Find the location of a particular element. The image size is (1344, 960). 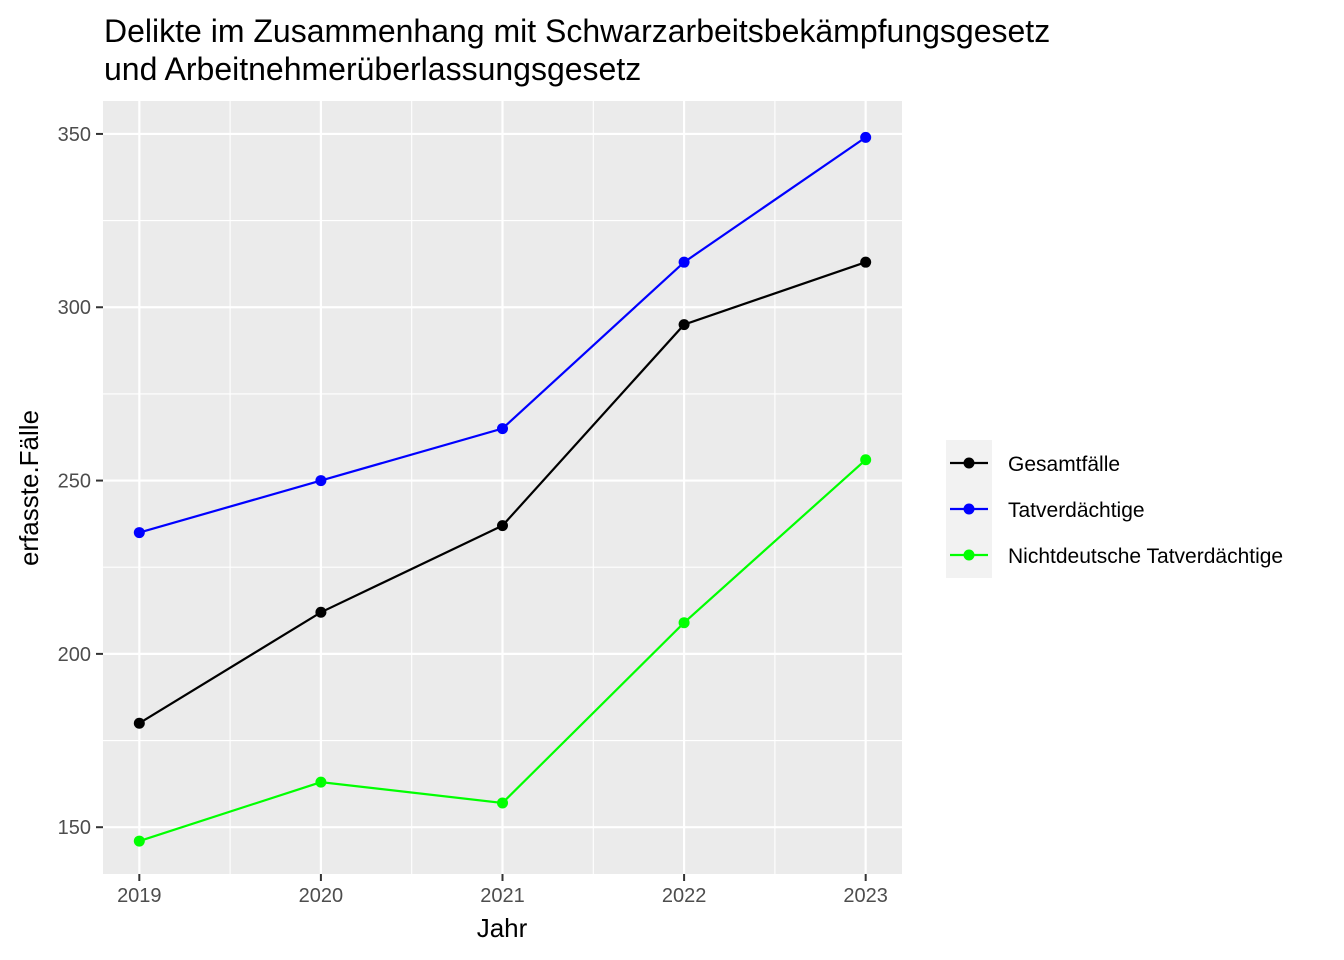

legend-label: Gesamtfälle is located at coordinates (1064, 464).